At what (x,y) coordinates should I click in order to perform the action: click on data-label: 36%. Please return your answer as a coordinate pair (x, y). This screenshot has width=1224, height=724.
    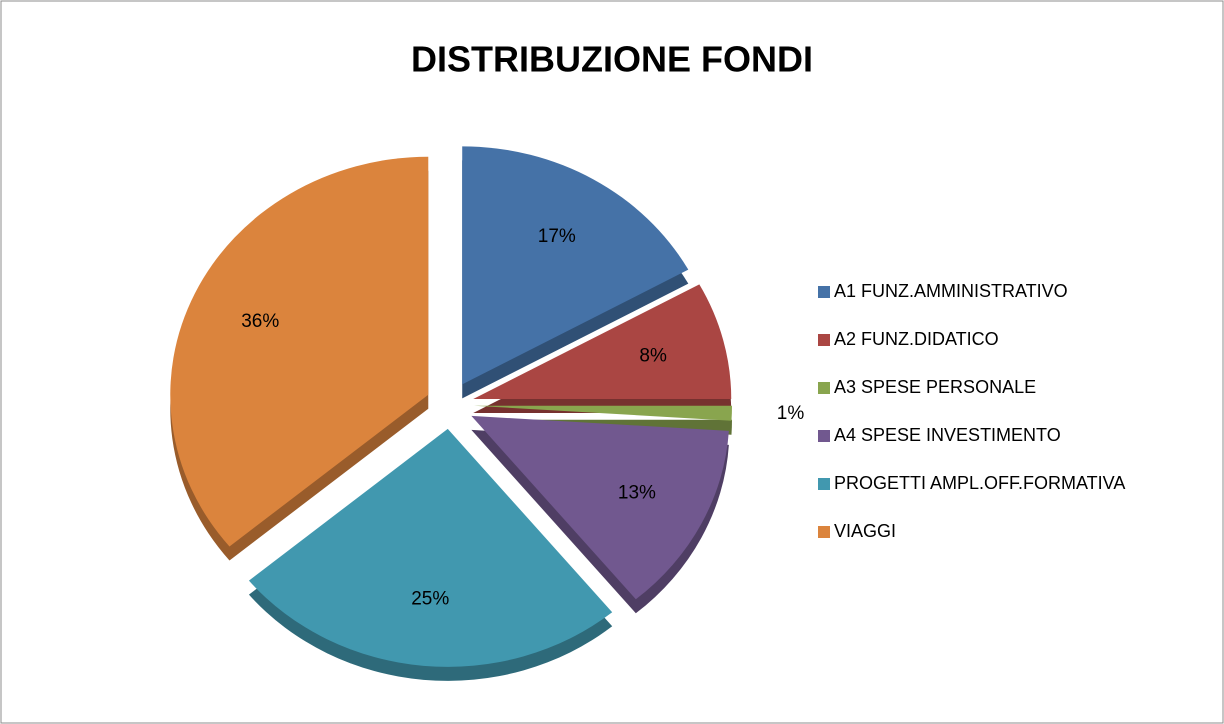
    Looking at the image, I should click on (260, 321).